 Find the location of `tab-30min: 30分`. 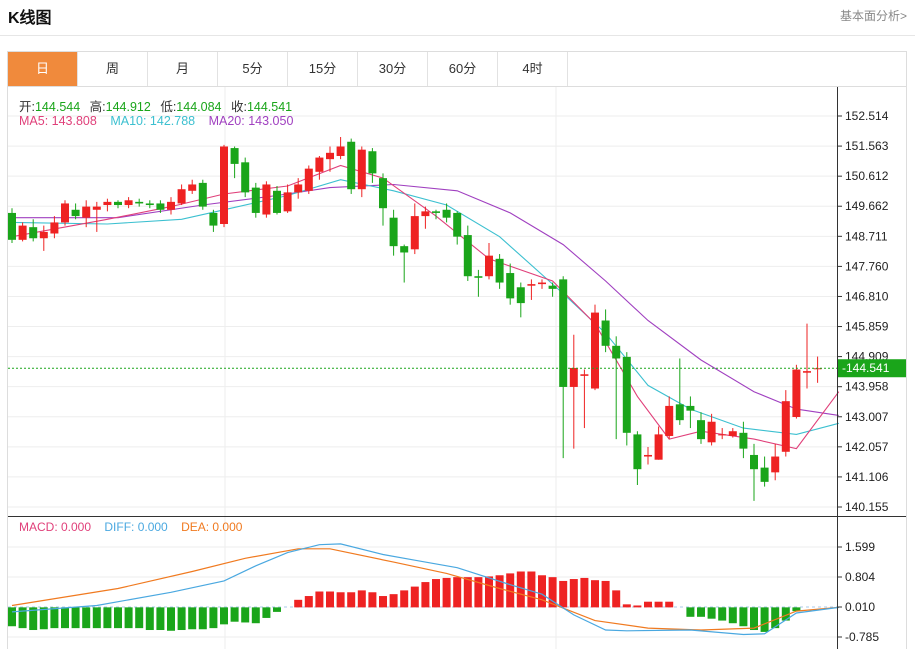

tab-30min: 30分 is located at coordinates (393, 69).